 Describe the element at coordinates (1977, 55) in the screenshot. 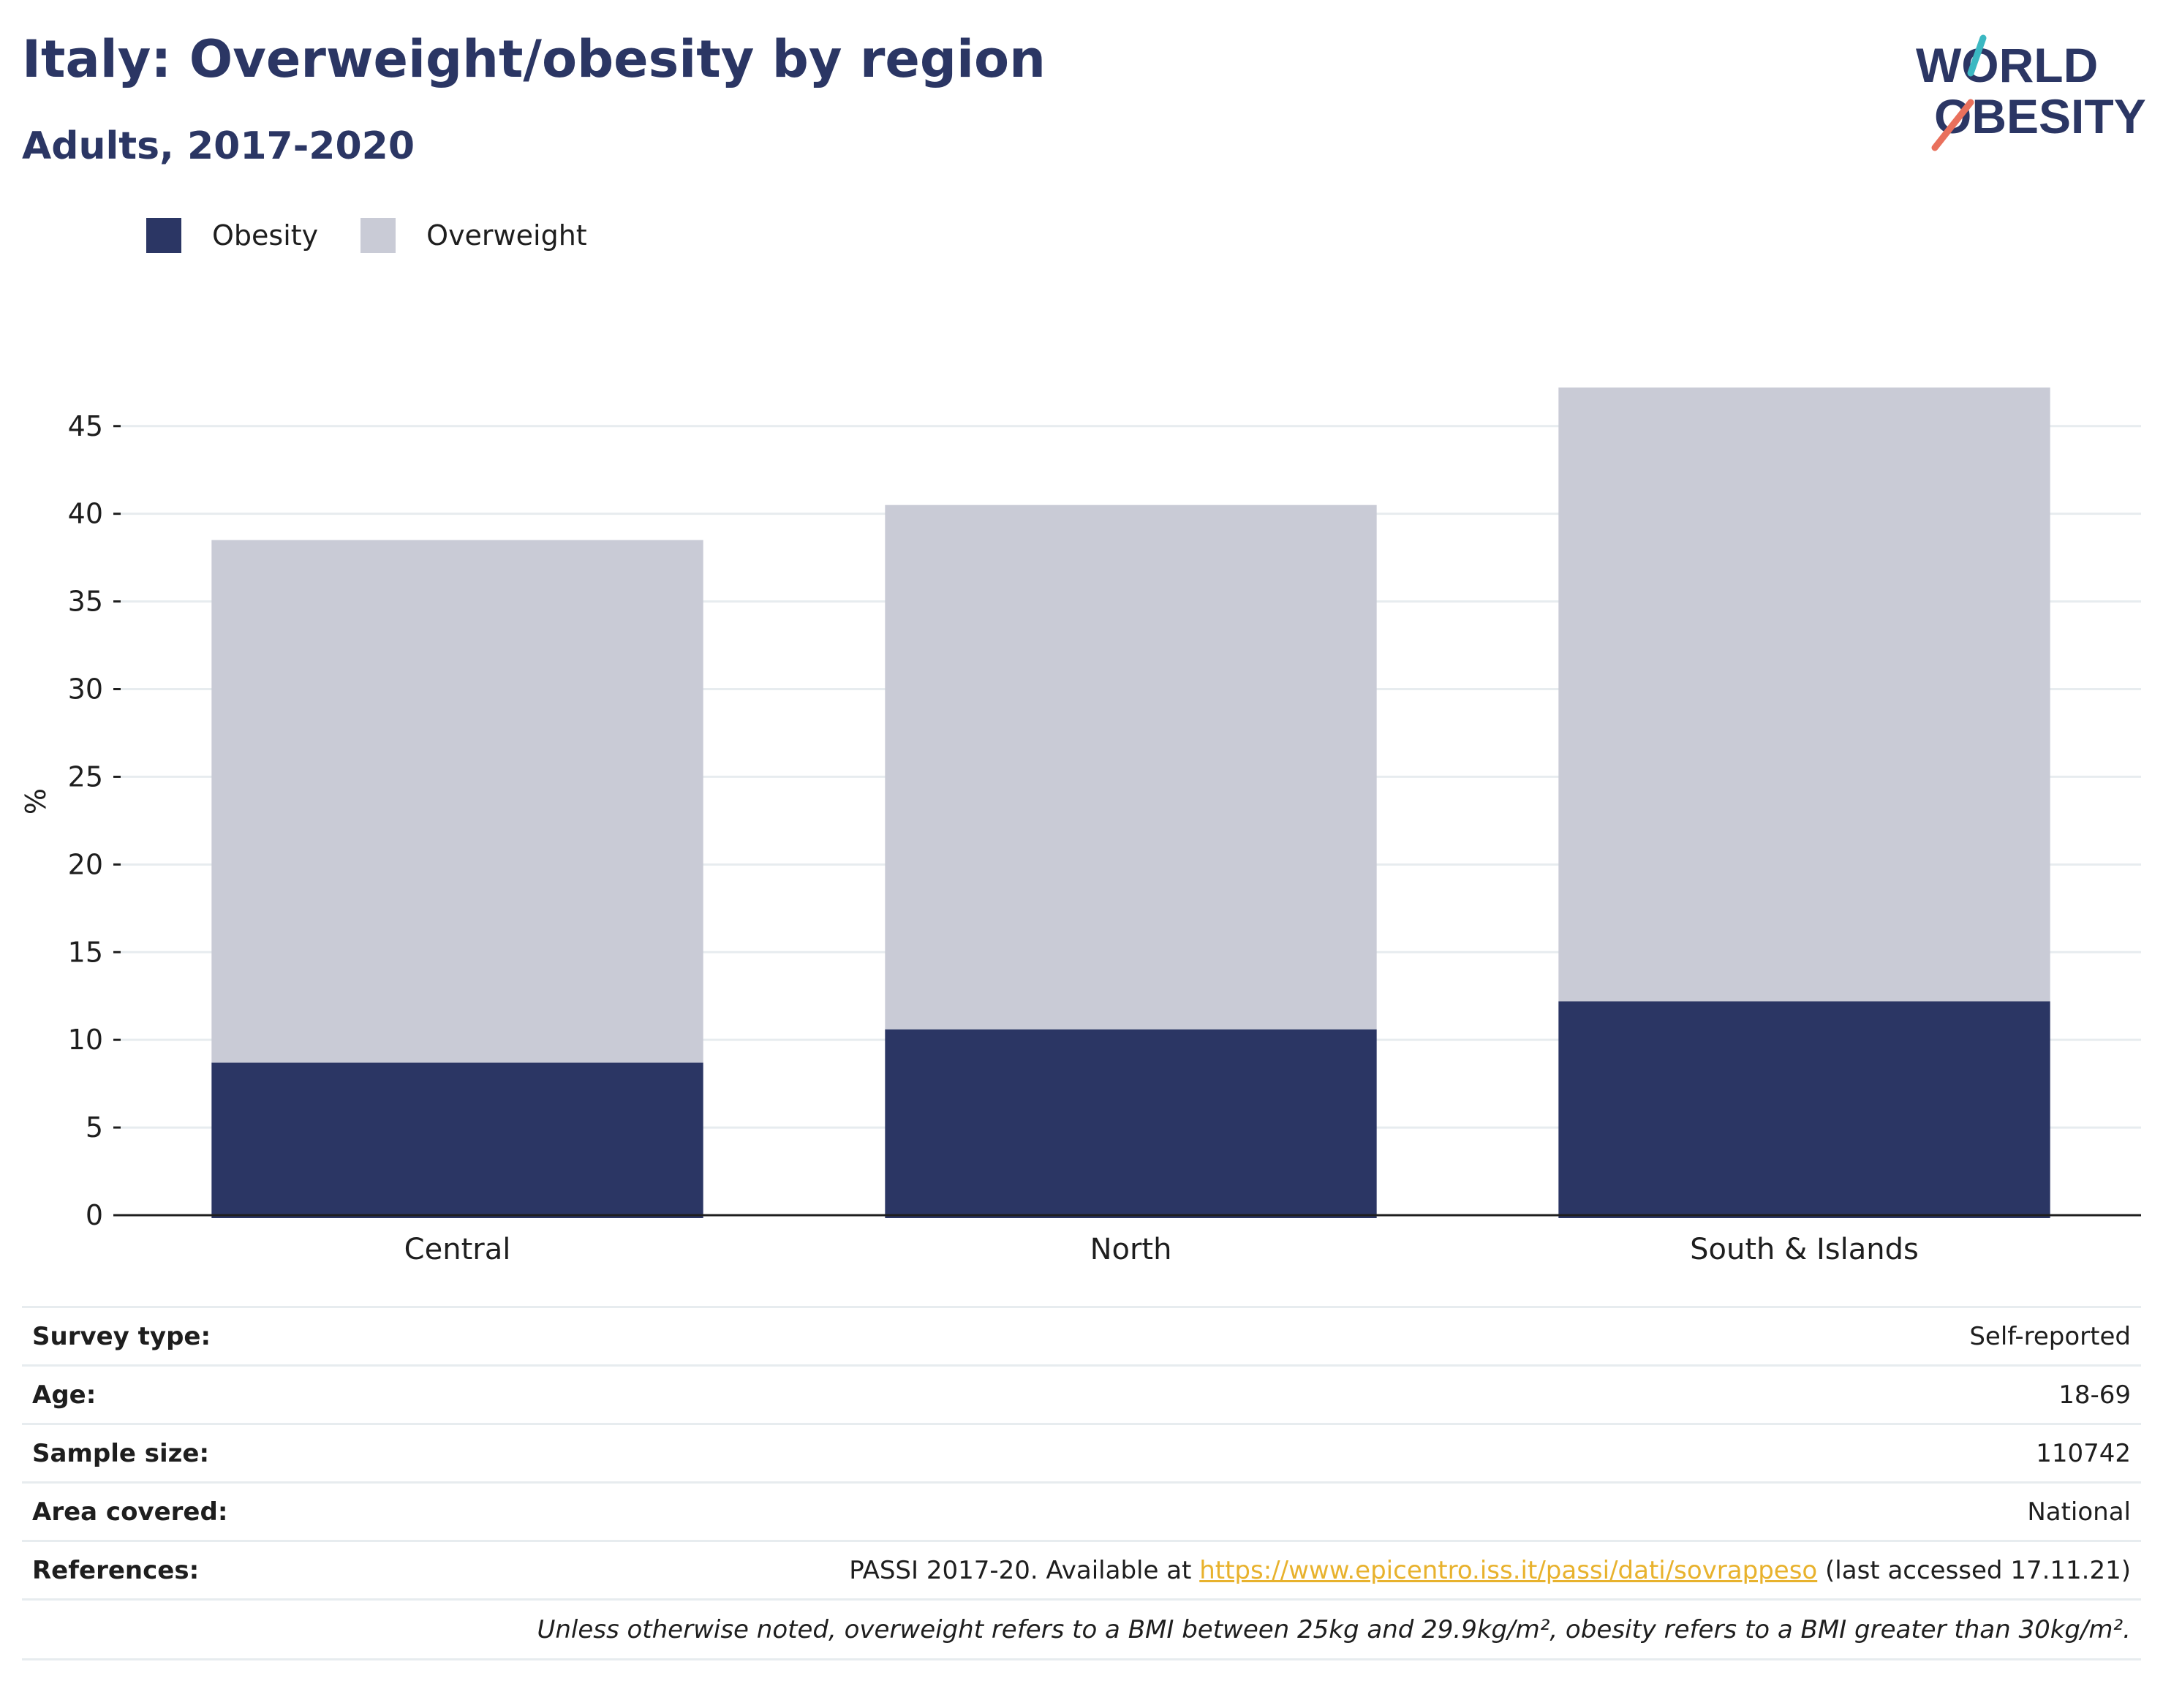

I see `logo-teal-slash` at that location.